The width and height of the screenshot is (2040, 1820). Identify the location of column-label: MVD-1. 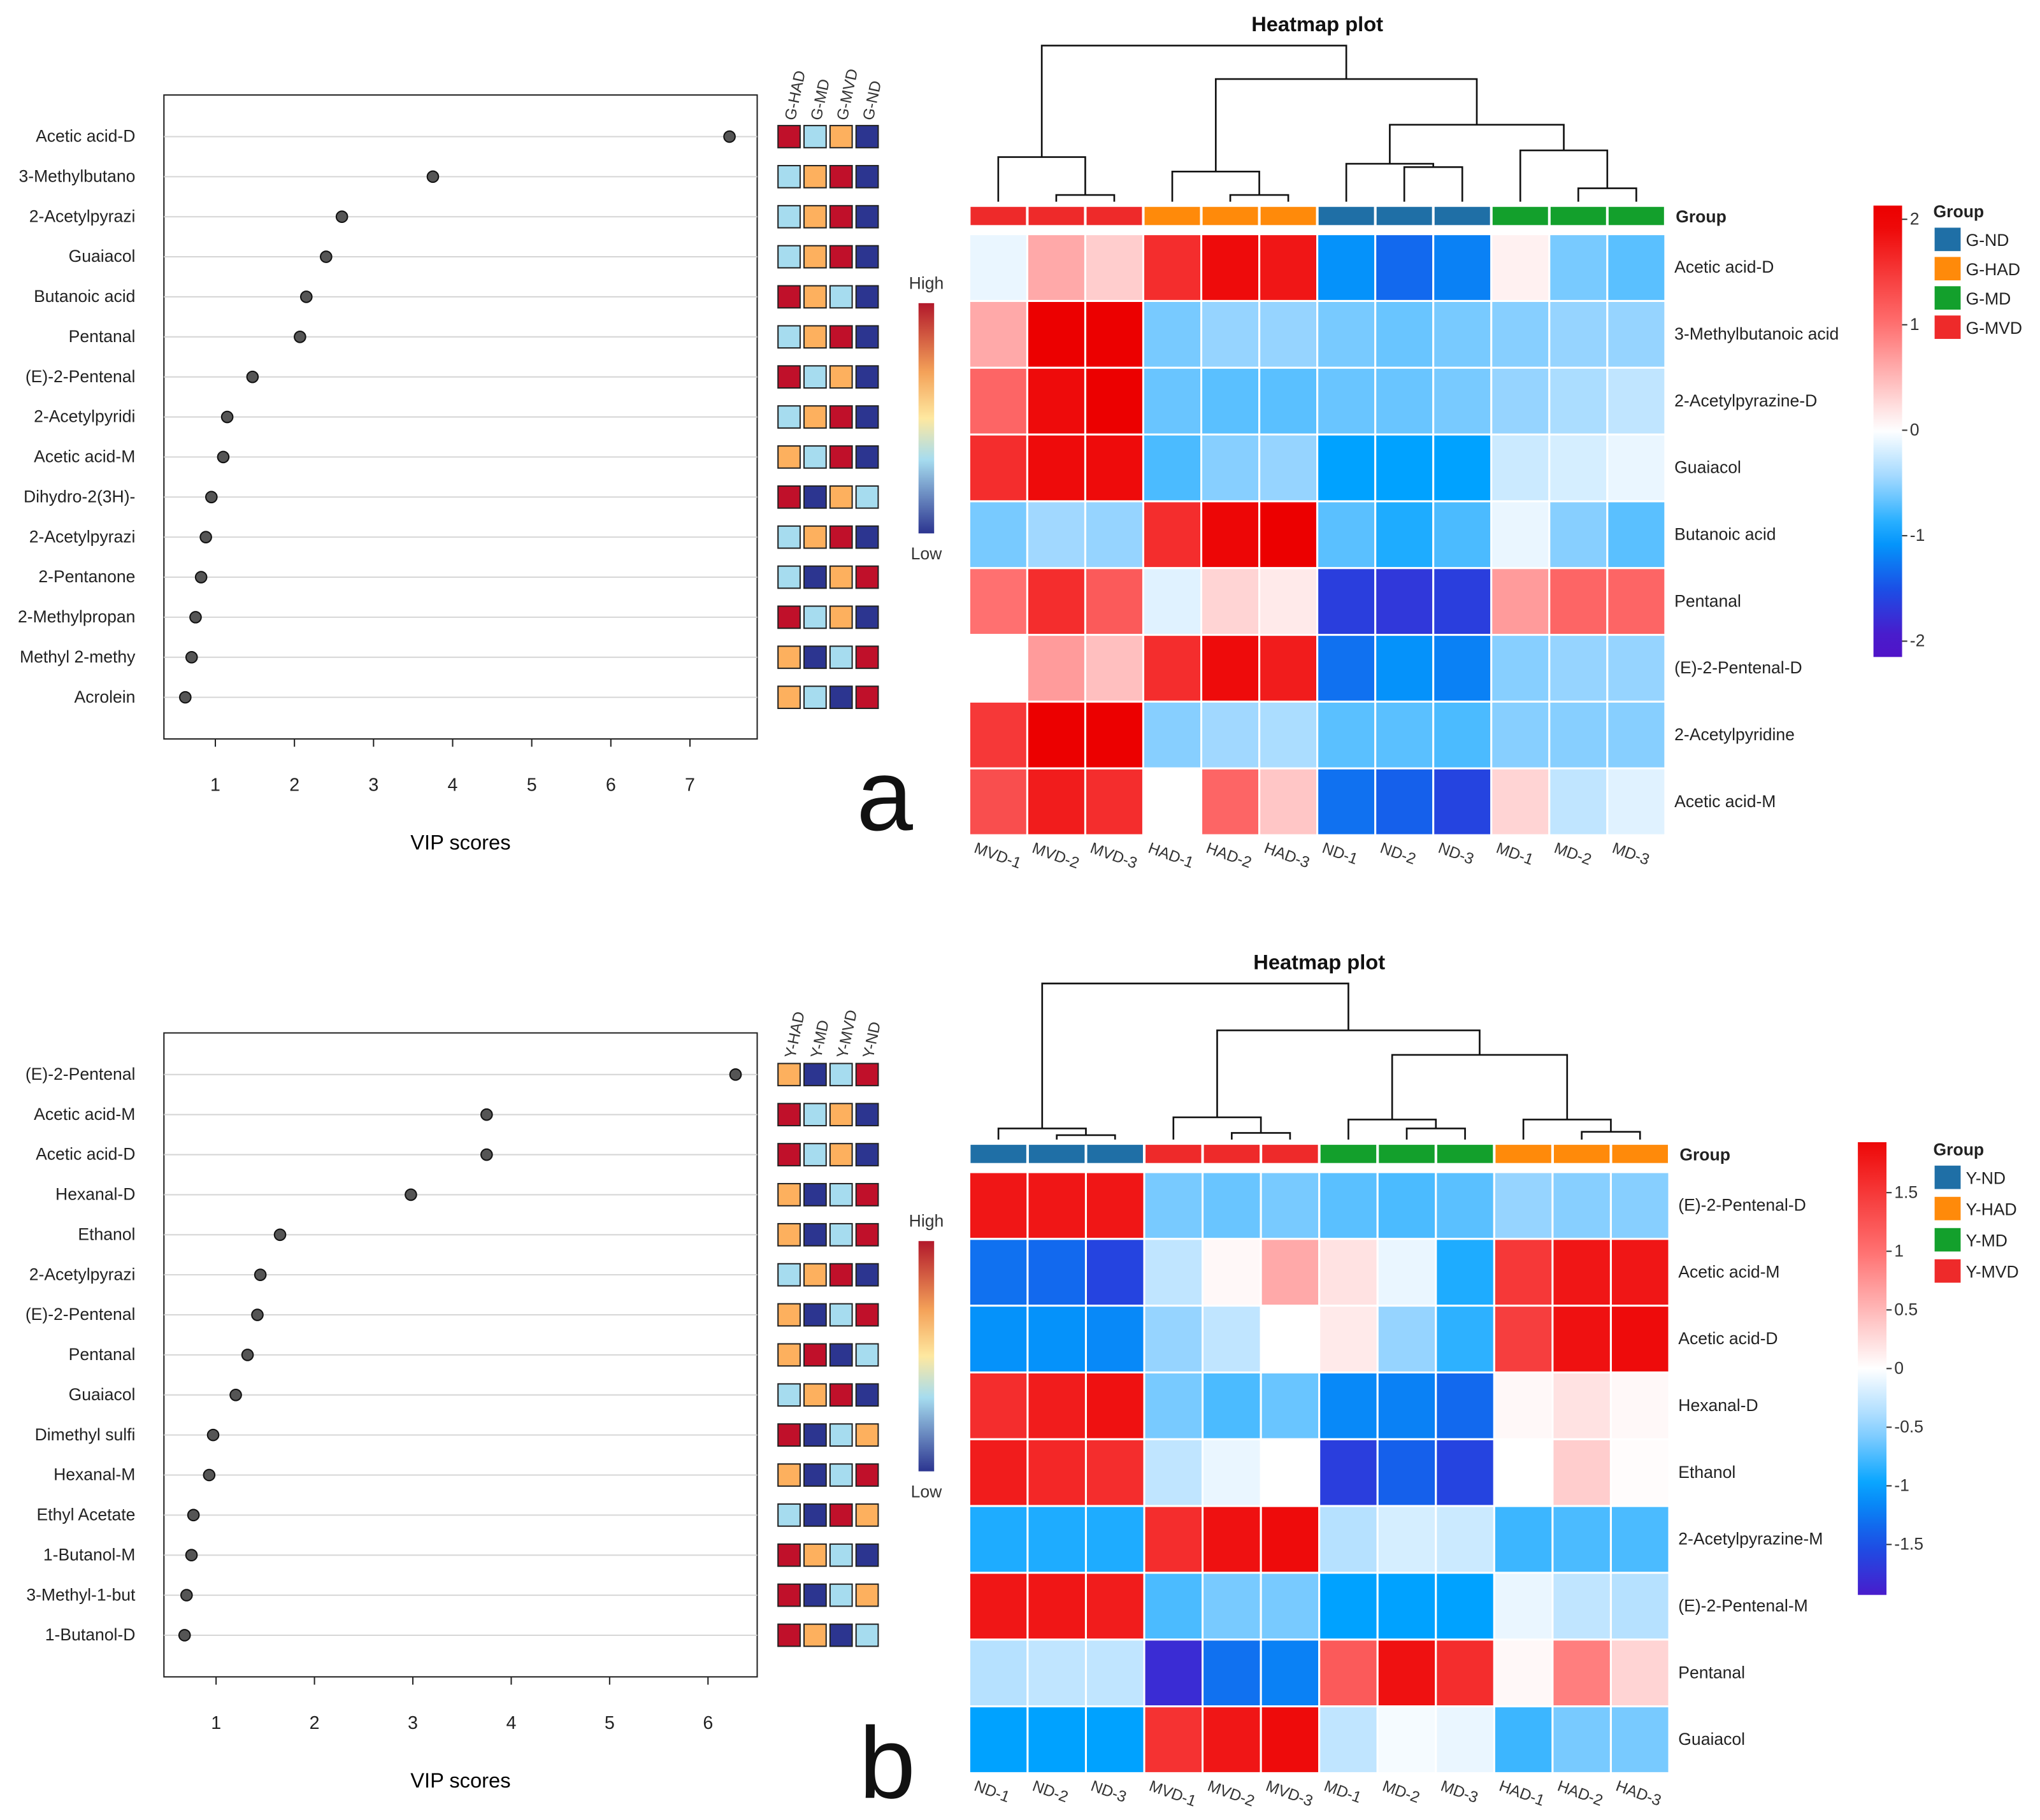
(997, 856).